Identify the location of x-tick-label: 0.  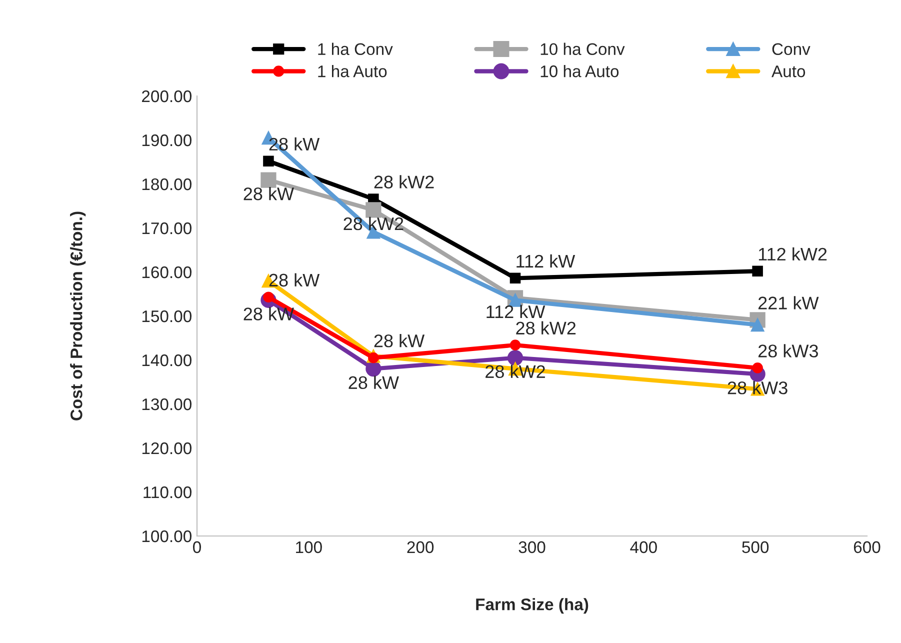
(197, 547).